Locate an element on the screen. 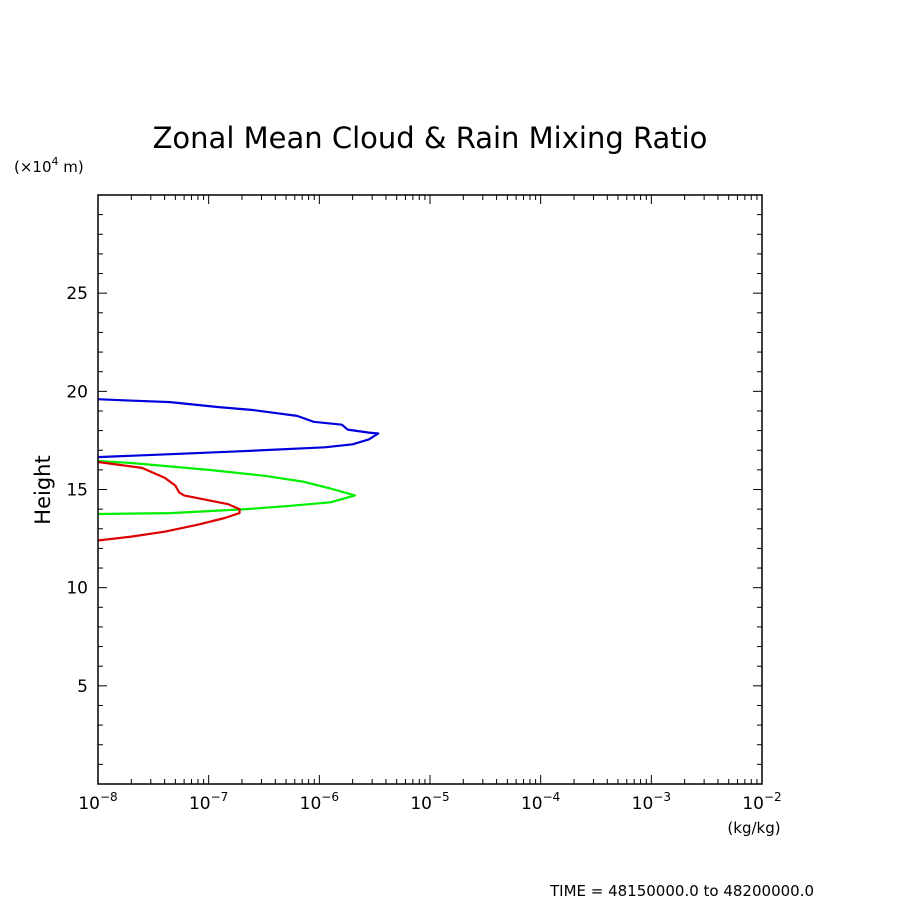 Image resolution: width=904 pixels, height=904 pixels. x-tick-label: 10⁻⁸ is located at coordinates (97, 802).